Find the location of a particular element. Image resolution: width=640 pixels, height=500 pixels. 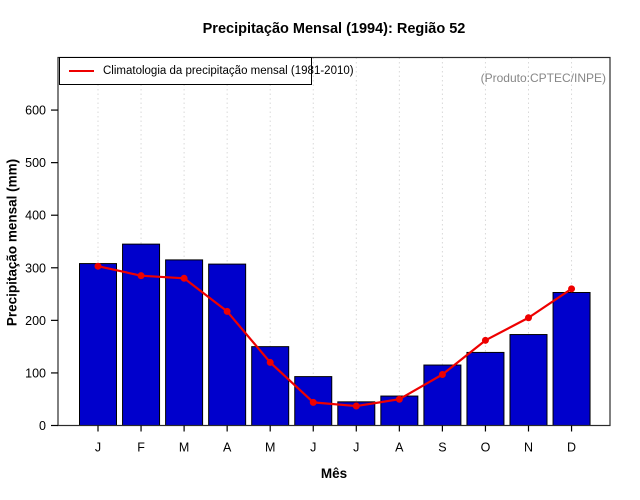

chart-title: Precipitação Mensal (1994): Região 52 is located at coordinates (334, 29).